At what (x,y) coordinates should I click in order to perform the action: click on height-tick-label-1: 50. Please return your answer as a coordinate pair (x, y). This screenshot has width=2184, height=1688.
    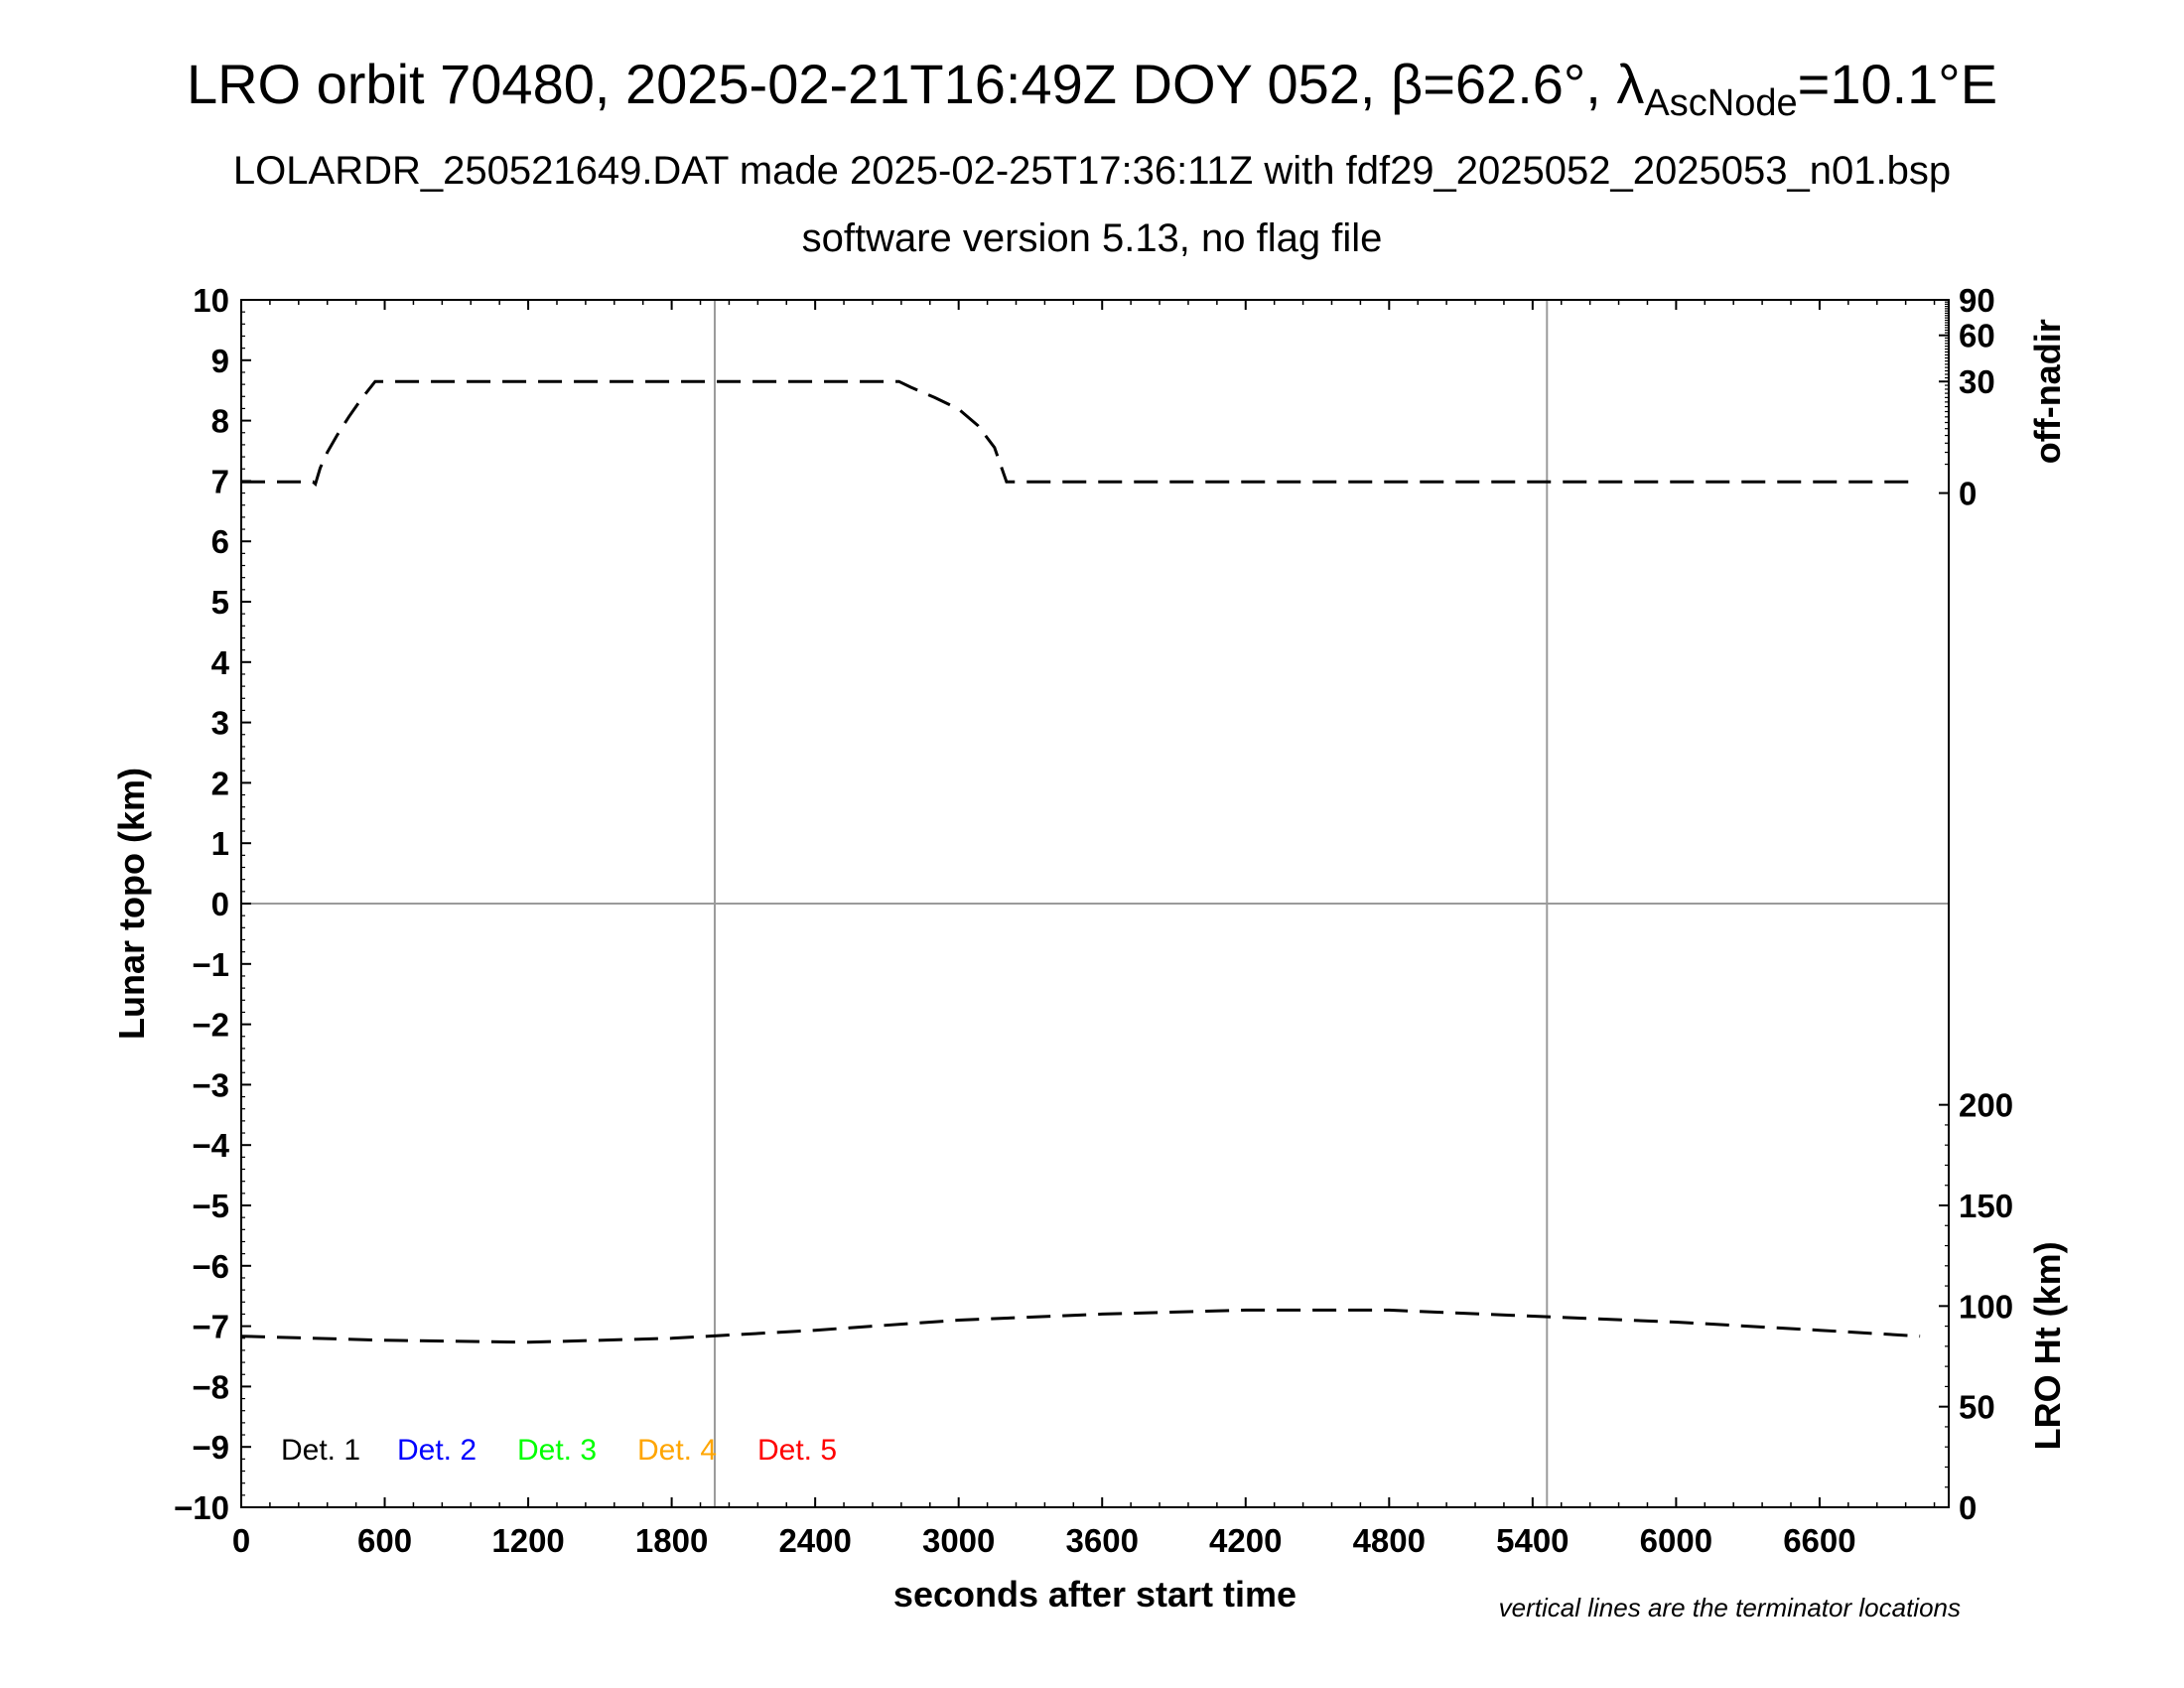
    Looking at the image, I should click on (1977, 1407).